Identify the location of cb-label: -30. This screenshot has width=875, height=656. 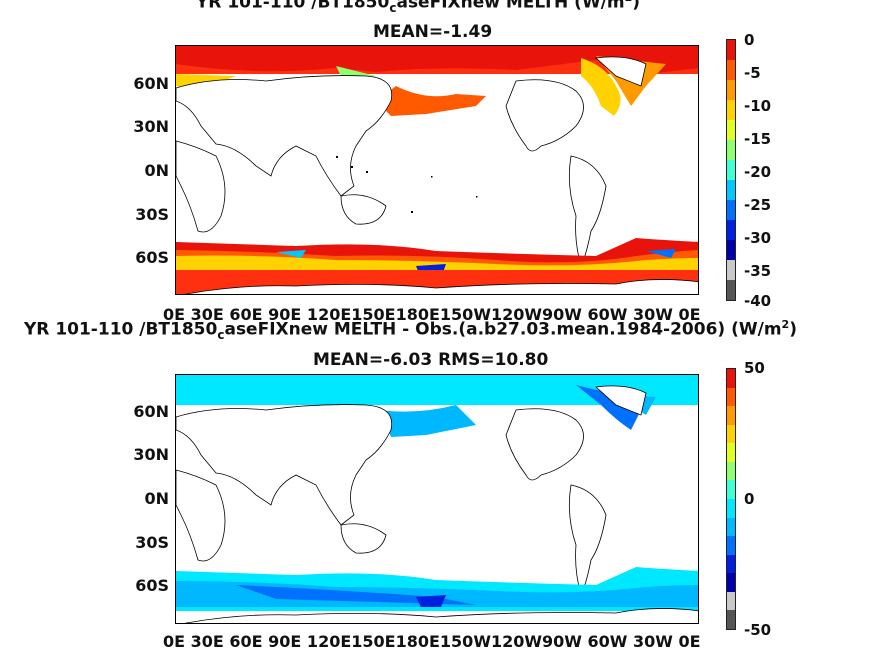
(758, 238).